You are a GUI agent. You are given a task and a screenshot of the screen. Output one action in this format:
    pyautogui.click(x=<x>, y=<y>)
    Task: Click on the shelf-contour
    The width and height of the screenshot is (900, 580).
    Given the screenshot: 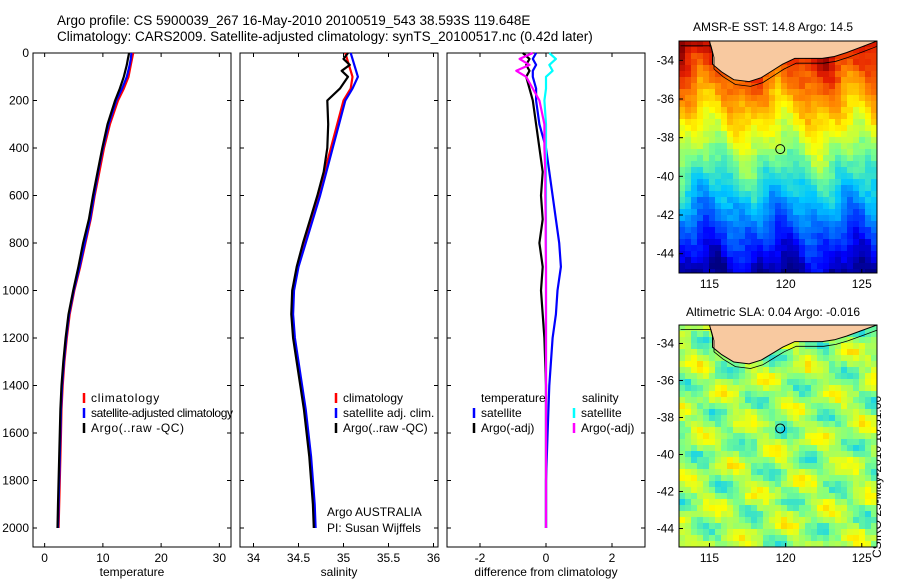 What is the action you would take?
    pyautogui.click(x=778, y=349)
    